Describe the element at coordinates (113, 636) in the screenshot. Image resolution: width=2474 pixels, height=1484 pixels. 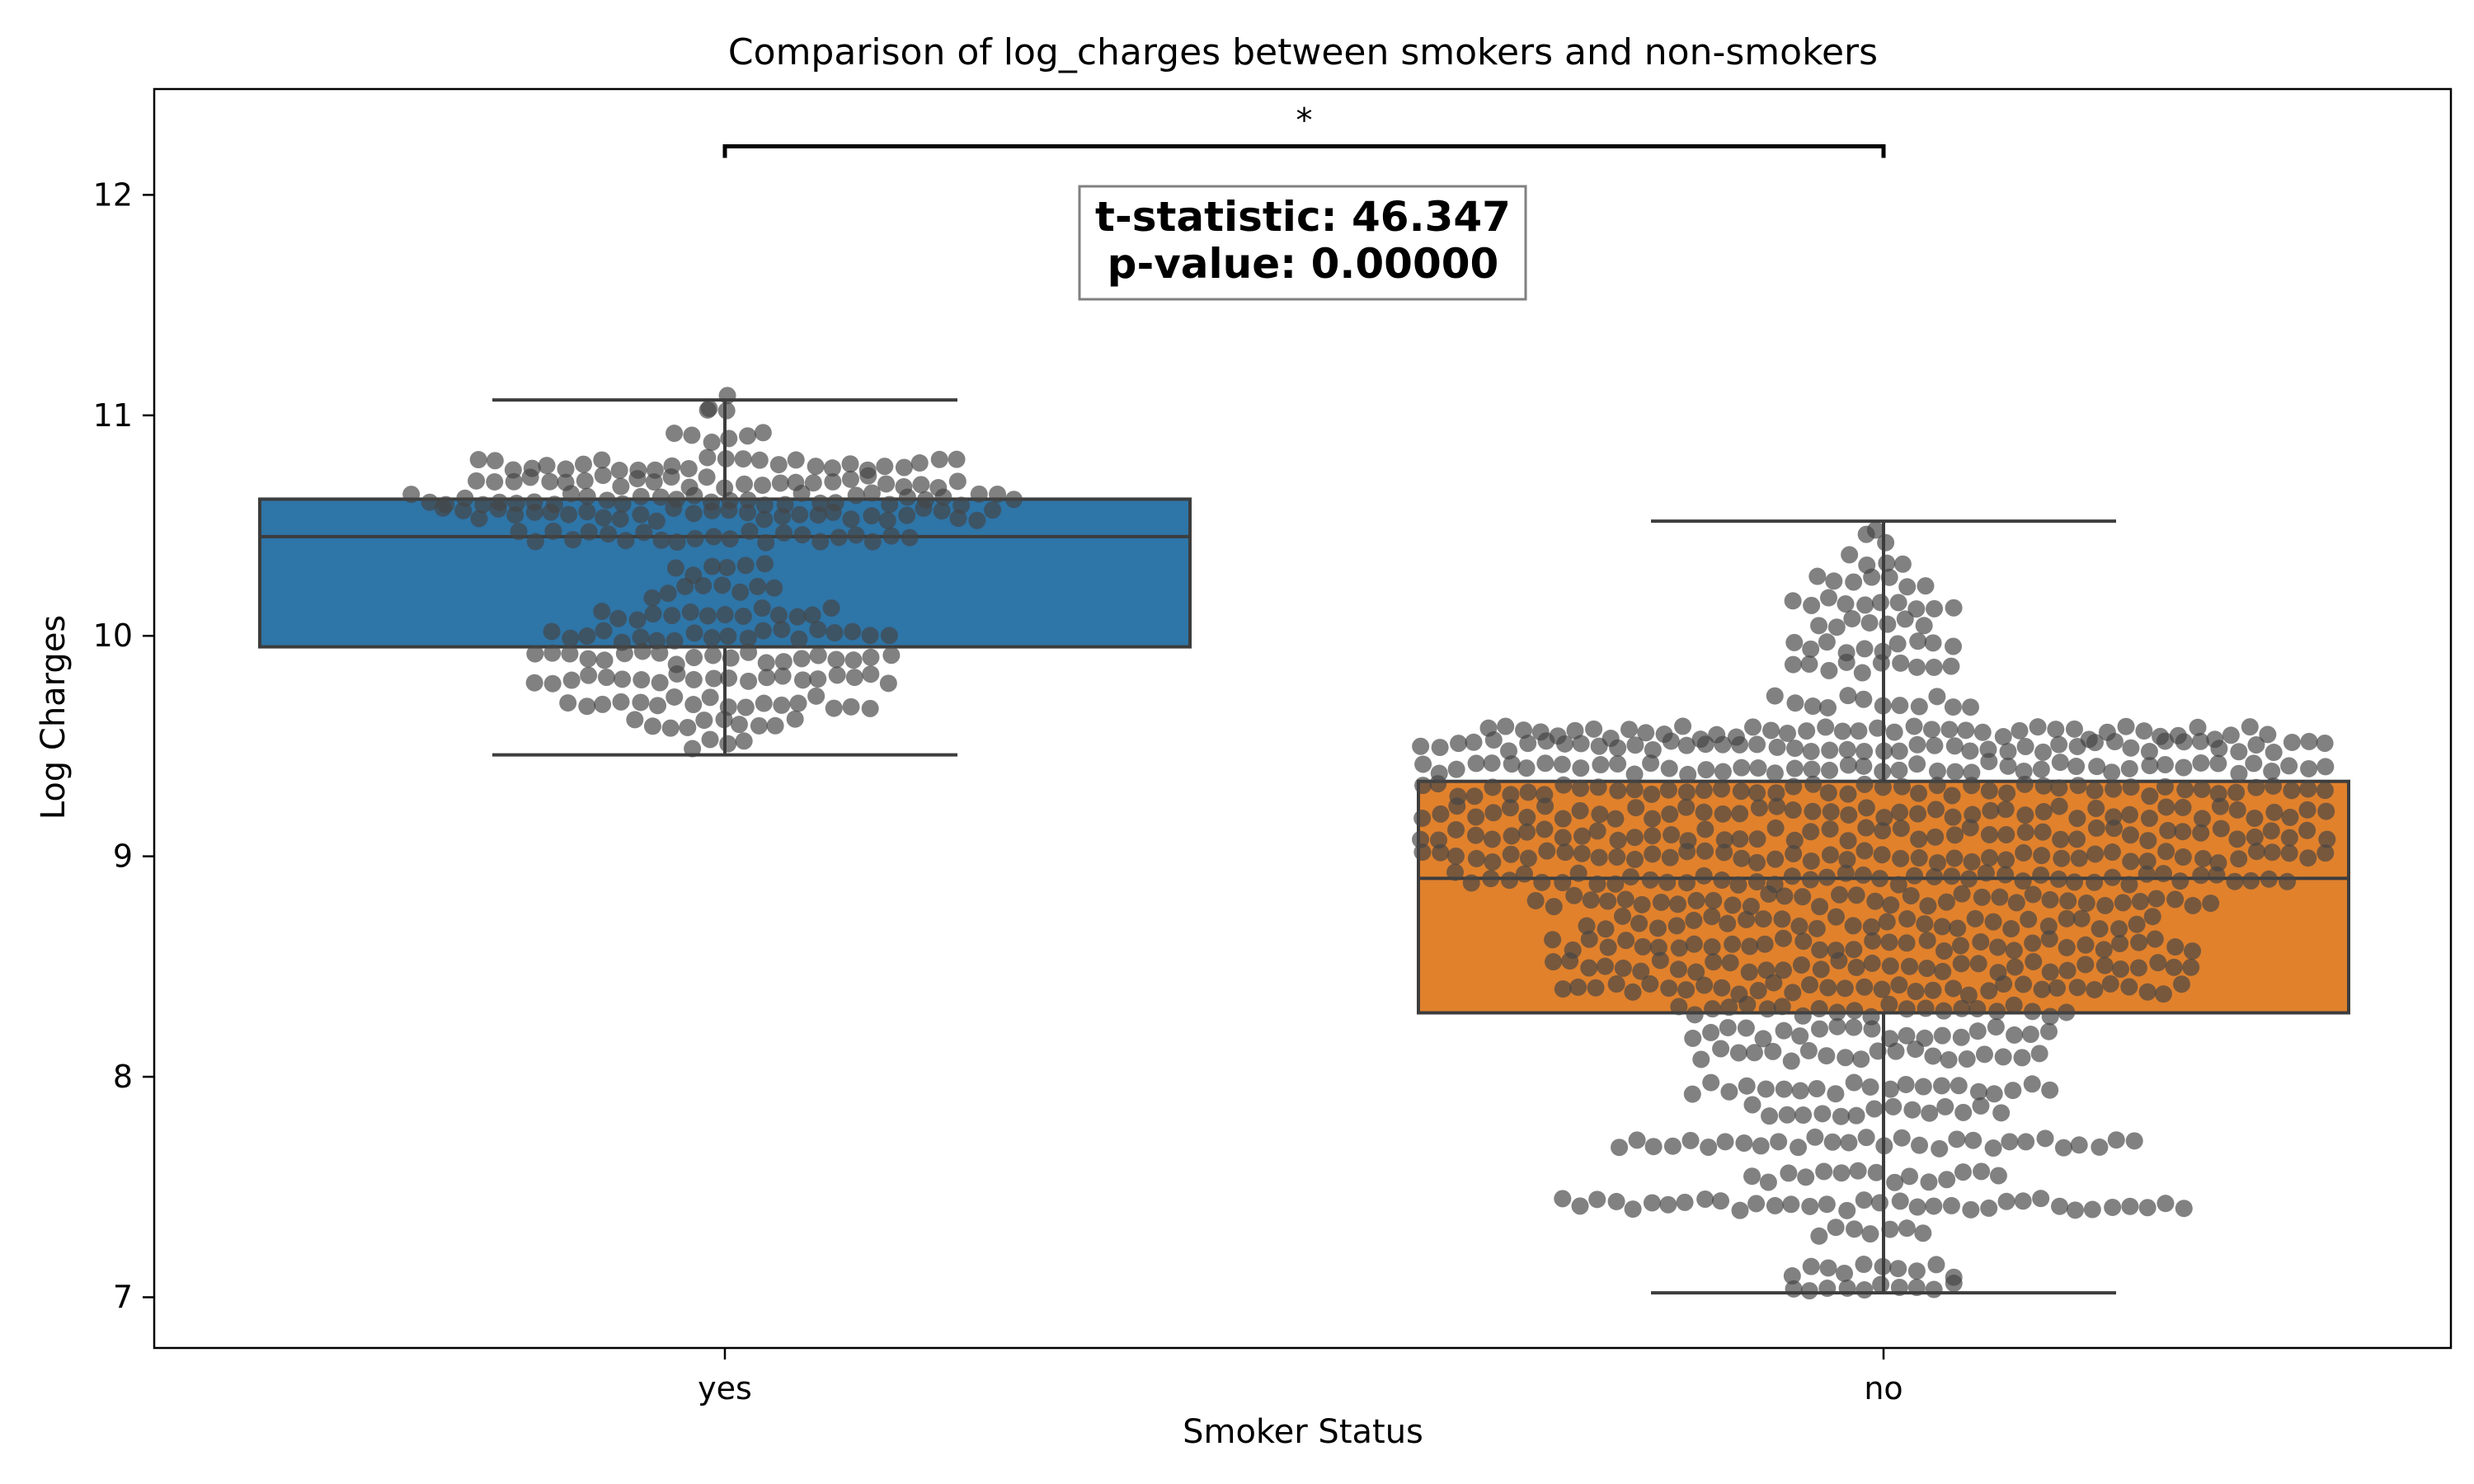
I see `y-tick-label: 10` at that location.